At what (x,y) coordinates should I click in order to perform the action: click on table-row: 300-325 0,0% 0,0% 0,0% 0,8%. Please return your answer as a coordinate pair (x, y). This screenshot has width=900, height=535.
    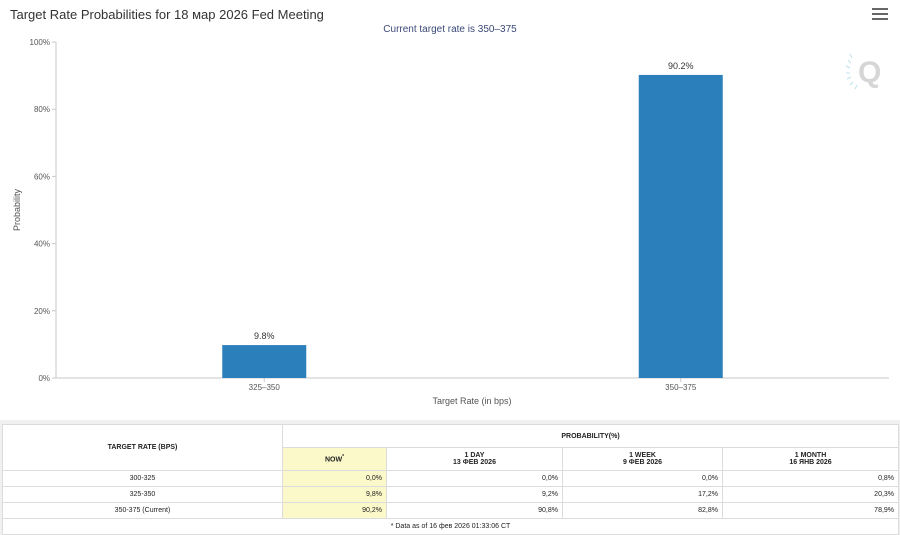
    Looking at the image, I should click on (451, 478).